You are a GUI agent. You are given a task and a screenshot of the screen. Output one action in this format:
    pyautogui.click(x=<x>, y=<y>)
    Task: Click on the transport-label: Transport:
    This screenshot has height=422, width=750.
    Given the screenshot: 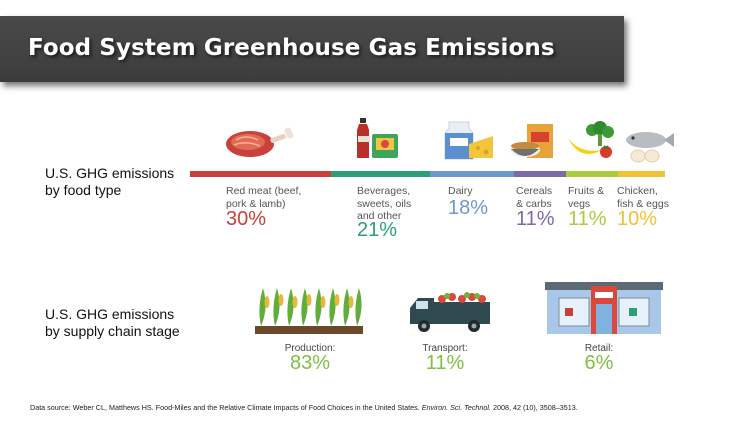 What is the action you would take?
    pyautogui.click(x=445, y=348)
    